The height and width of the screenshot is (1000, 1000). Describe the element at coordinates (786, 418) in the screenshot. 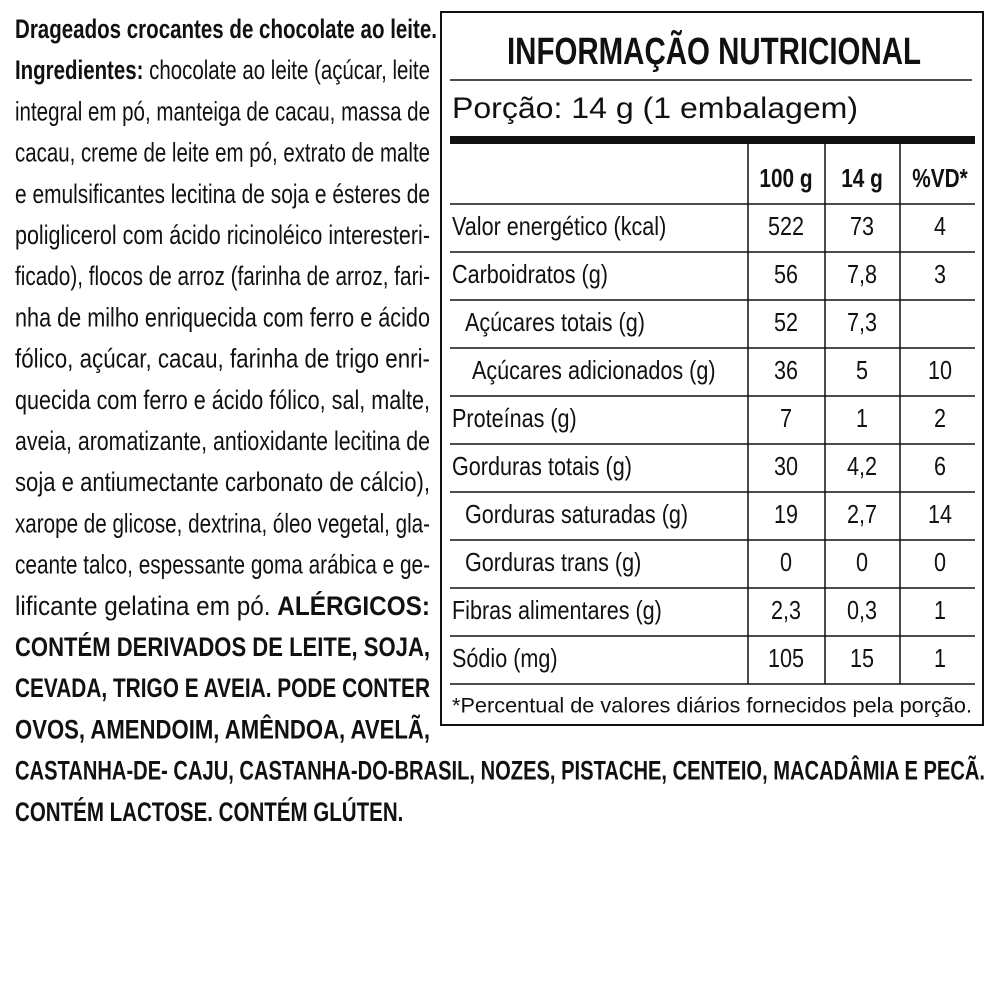

I see `cell-value: 7` at that location.